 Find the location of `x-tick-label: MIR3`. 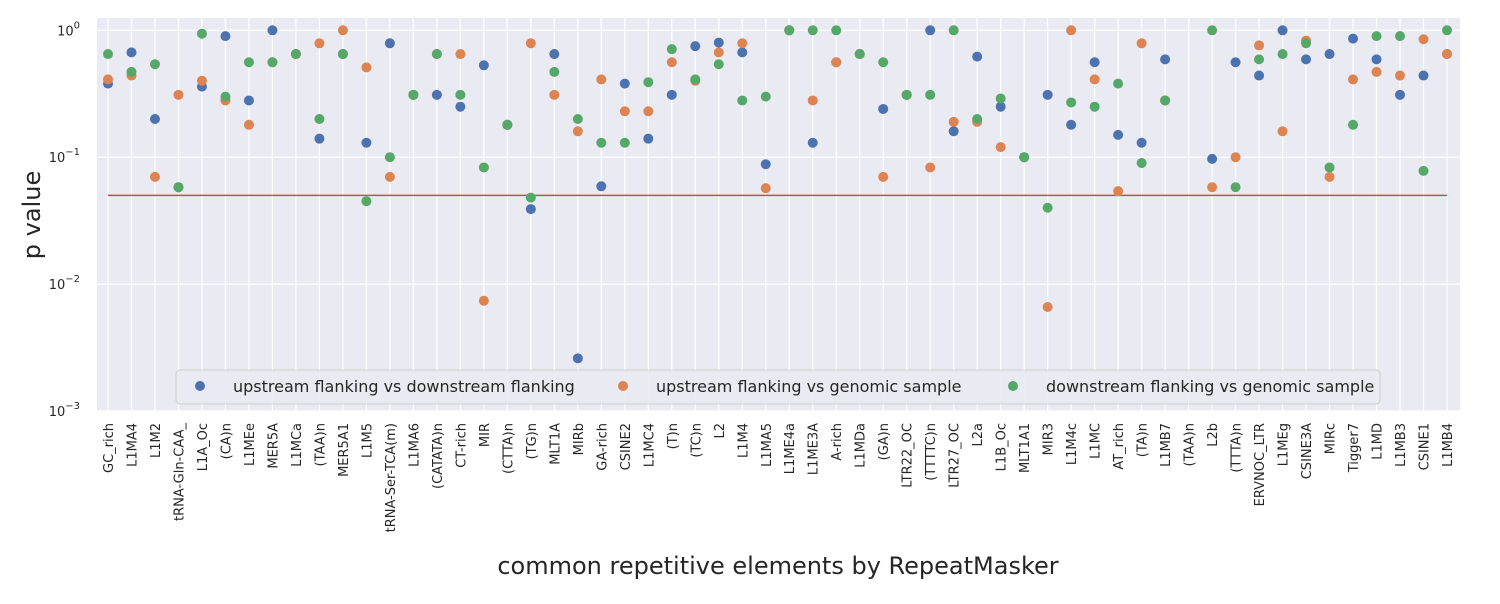

x-tick-label: MIR3 is located at coordinates (1049, 439).